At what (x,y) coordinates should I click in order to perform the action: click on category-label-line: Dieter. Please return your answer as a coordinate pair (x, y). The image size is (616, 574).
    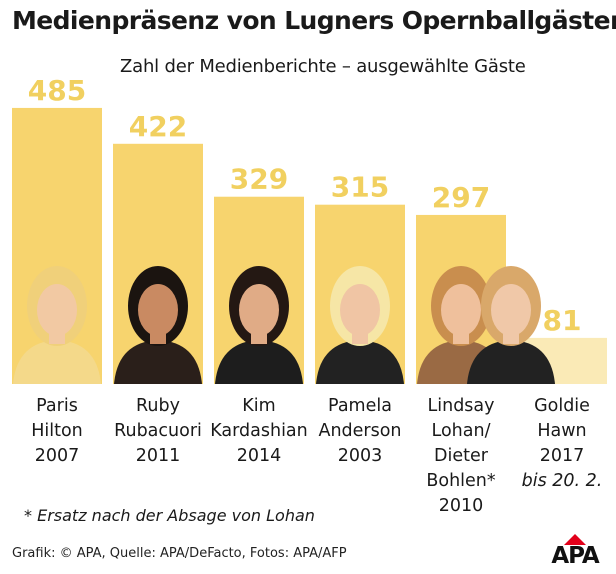
    Looking at the image, I should click on (461, 456).